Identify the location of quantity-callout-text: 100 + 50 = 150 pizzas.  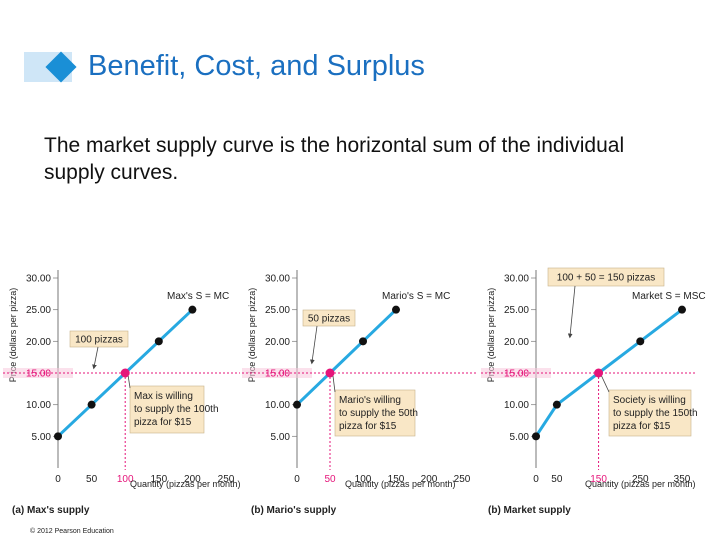
(606, 278).